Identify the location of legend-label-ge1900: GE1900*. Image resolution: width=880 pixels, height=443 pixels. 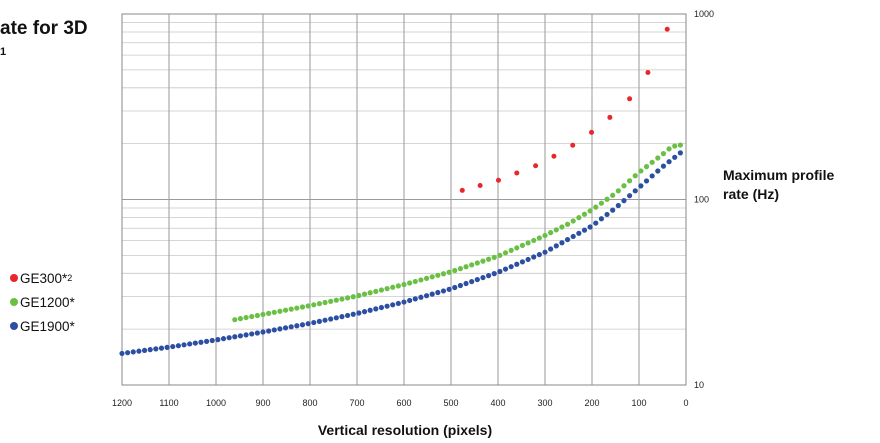
(47, 326).